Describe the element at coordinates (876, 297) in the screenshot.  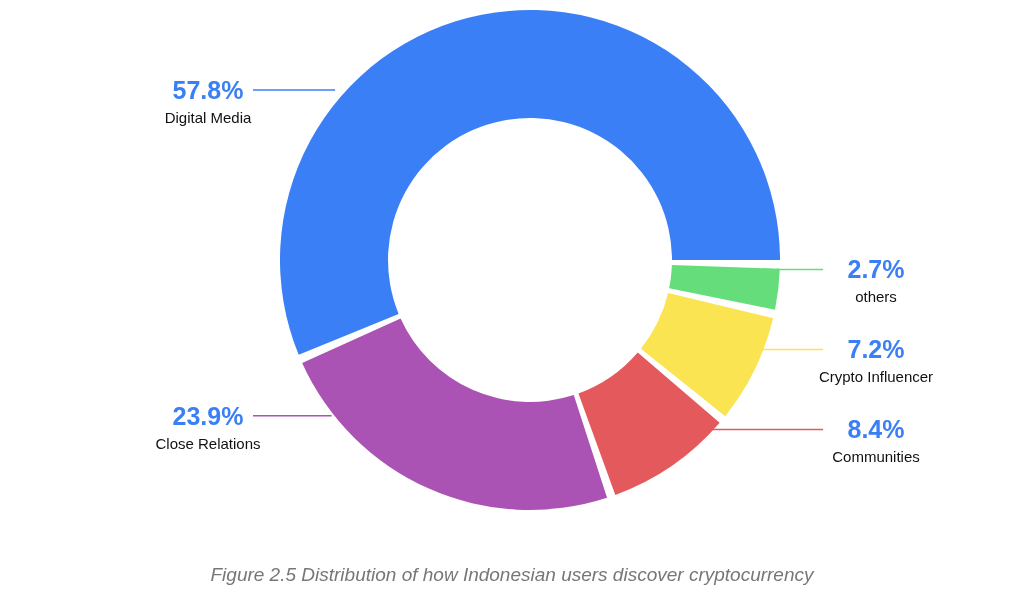
I see `slice-label: others` at that location.